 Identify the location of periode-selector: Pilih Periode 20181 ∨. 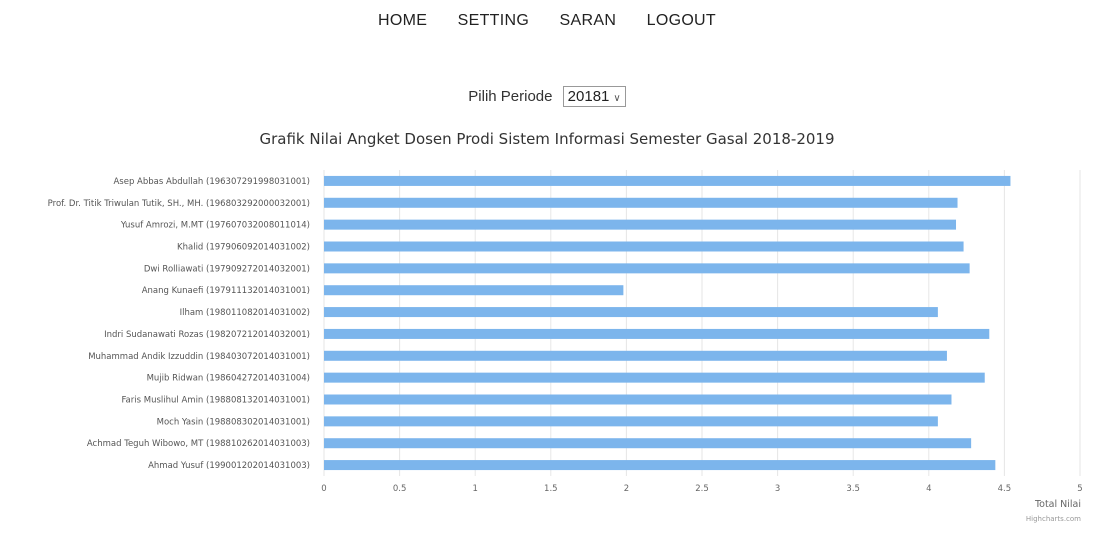
(547, 96).